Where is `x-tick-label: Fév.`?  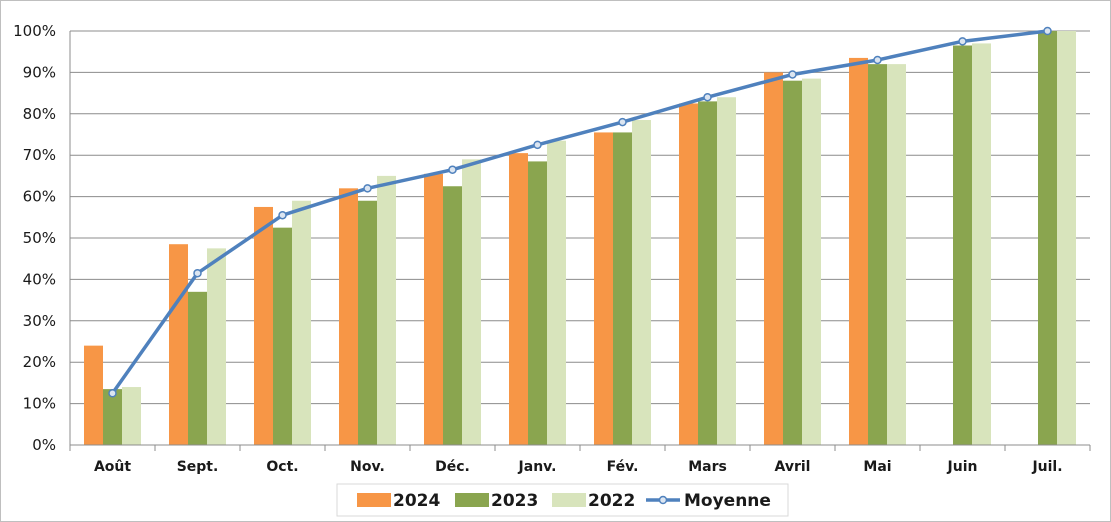 x-tick-label: Fév. is located at coordinates (623, 467).